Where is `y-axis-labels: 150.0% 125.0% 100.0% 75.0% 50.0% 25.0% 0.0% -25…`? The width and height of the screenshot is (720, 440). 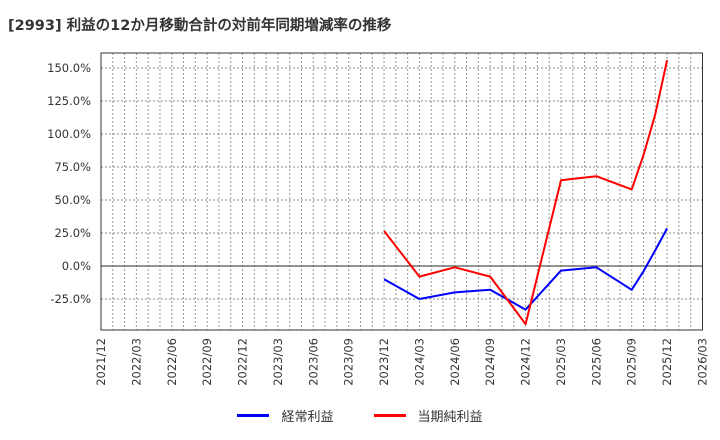
y-axis-labels: 150.0% 125.0% 100.0% 75.0% 50.0% 25.0% 0.0% -25… is located at coordinates (69, 183).